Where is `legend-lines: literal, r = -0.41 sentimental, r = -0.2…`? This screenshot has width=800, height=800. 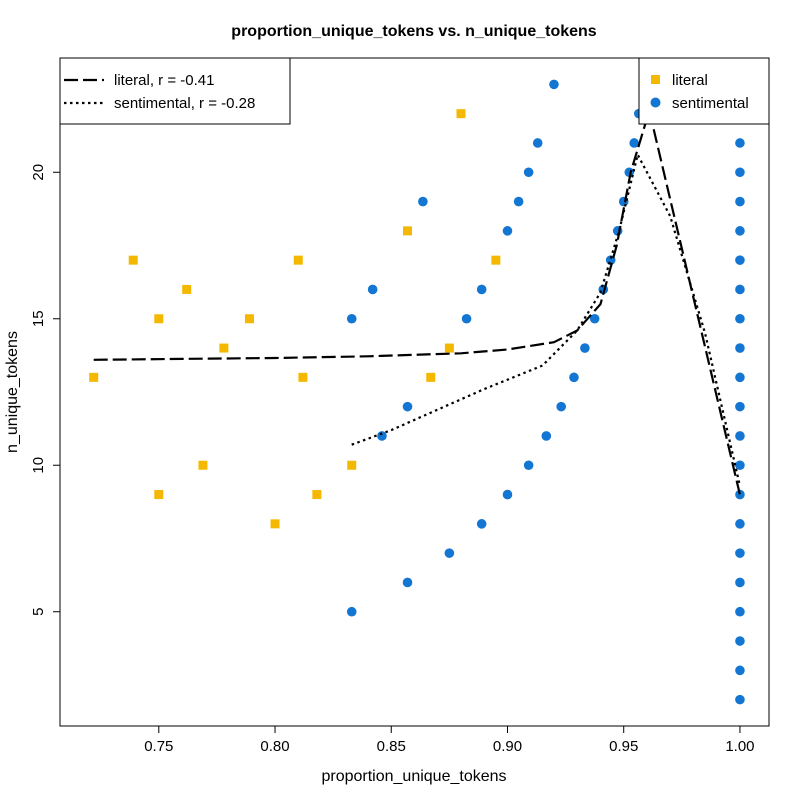
legend-lines: literal, r = -0.41 sentimental, r = -0.2… is located at coordinates (175, 91).